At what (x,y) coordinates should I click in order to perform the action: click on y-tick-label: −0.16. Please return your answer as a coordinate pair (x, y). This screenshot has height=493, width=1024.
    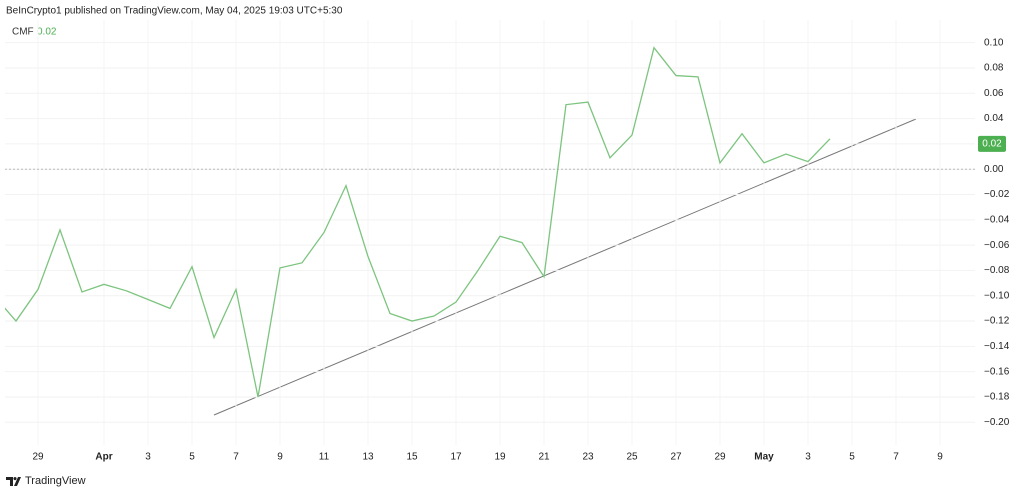
    Looking at the image, I should click on (997, 371).